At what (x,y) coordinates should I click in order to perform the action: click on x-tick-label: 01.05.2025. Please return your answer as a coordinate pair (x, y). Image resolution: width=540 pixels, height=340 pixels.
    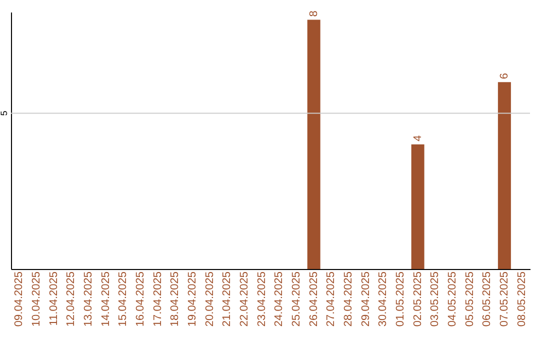
    Looking at the image, I should click on (400, 299).